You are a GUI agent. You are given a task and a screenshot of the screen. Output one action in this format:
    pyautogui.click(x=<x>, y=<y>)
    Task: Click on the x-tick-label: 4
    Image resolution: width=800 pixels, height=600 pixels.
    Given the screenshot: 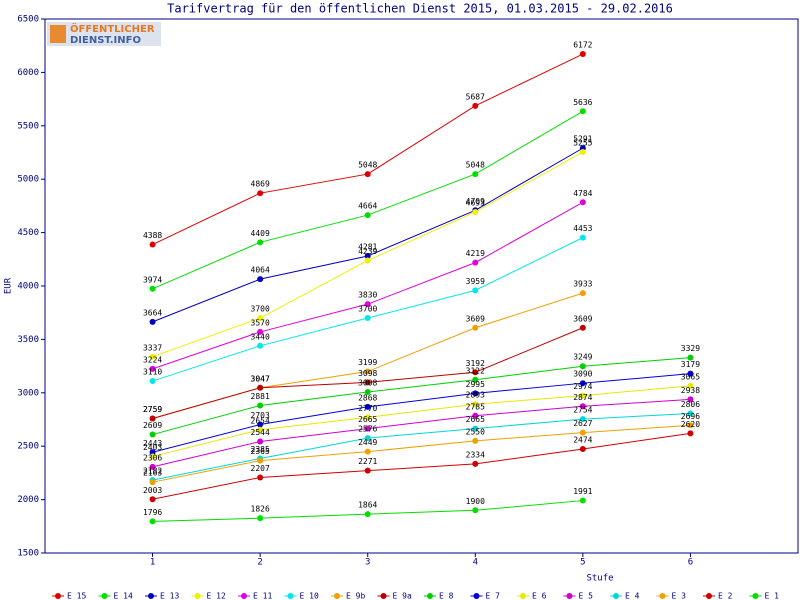 What is the action you would take?
    pyautogui.click(x=475, y=563)
    